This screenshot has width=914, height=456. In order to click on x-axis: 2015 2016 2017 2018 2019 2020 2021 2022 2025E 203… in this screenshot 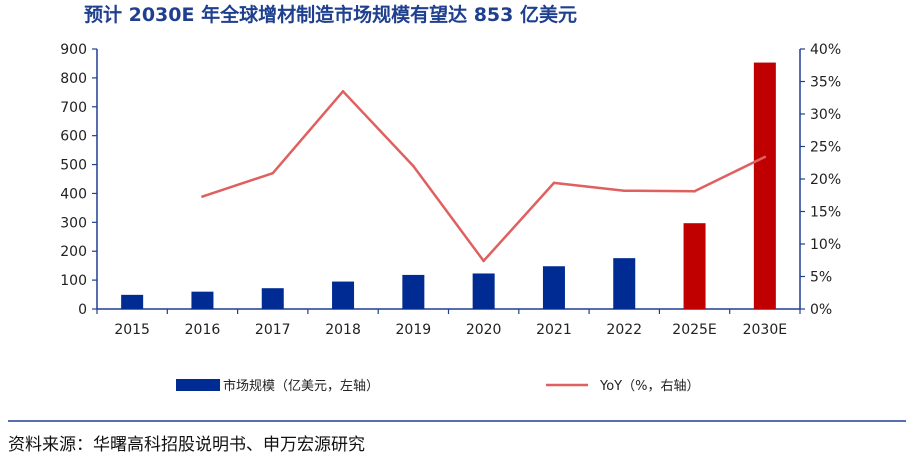, I will do `click(448, 323)`.